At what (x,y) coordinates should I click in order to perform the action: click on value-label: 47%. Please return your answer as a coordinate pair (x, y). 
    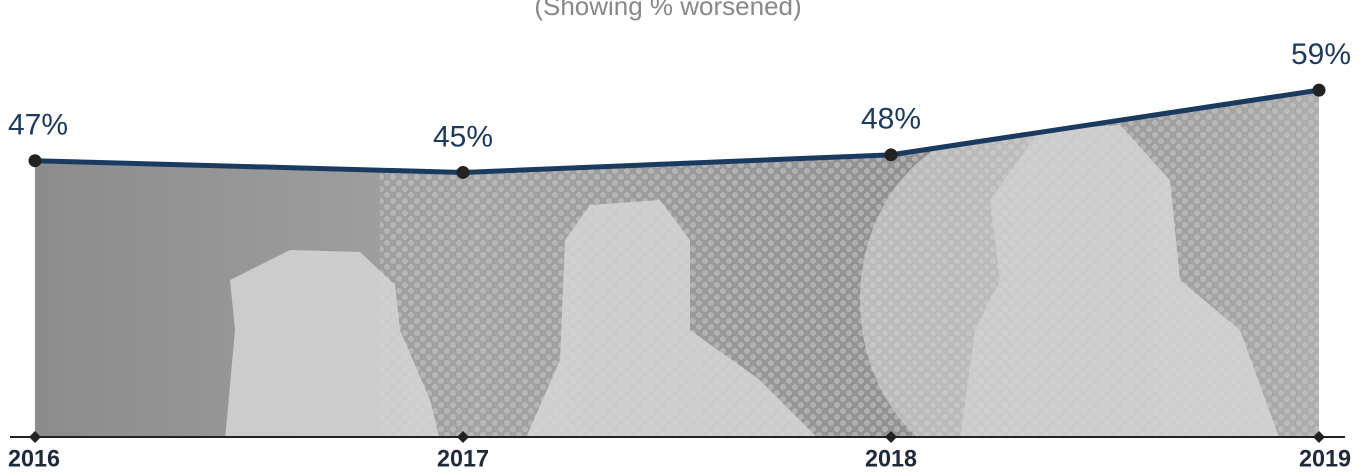
    Looking at the image, I should click on (38, 125).